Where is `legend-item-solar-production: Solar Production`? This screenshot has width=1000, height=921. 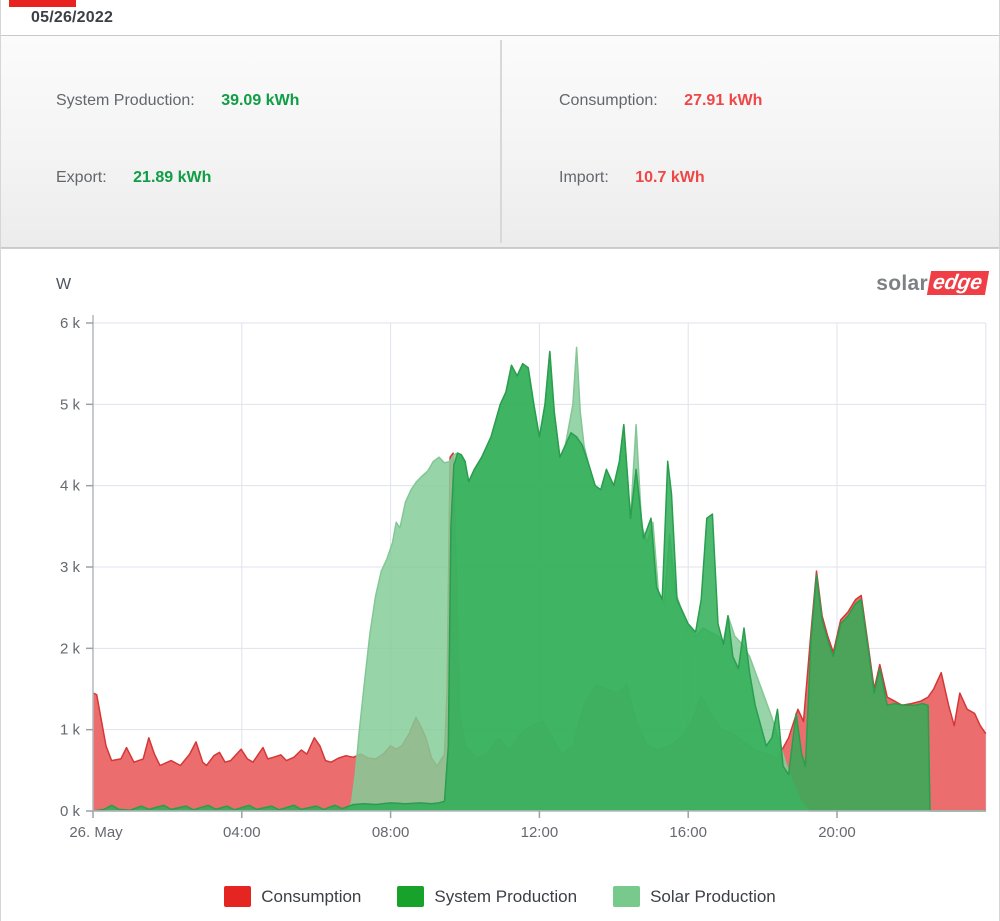
legend-item-solar-production: Solar Production is located at coordinates (694, 896).